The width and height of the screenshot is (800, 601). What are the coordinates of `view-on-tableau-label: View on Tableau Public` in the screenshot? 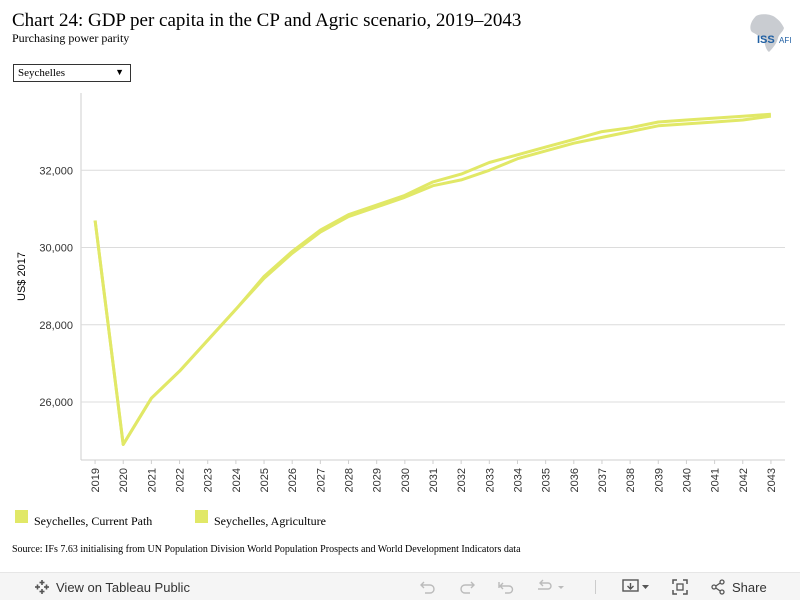 It's located at (123, 587).